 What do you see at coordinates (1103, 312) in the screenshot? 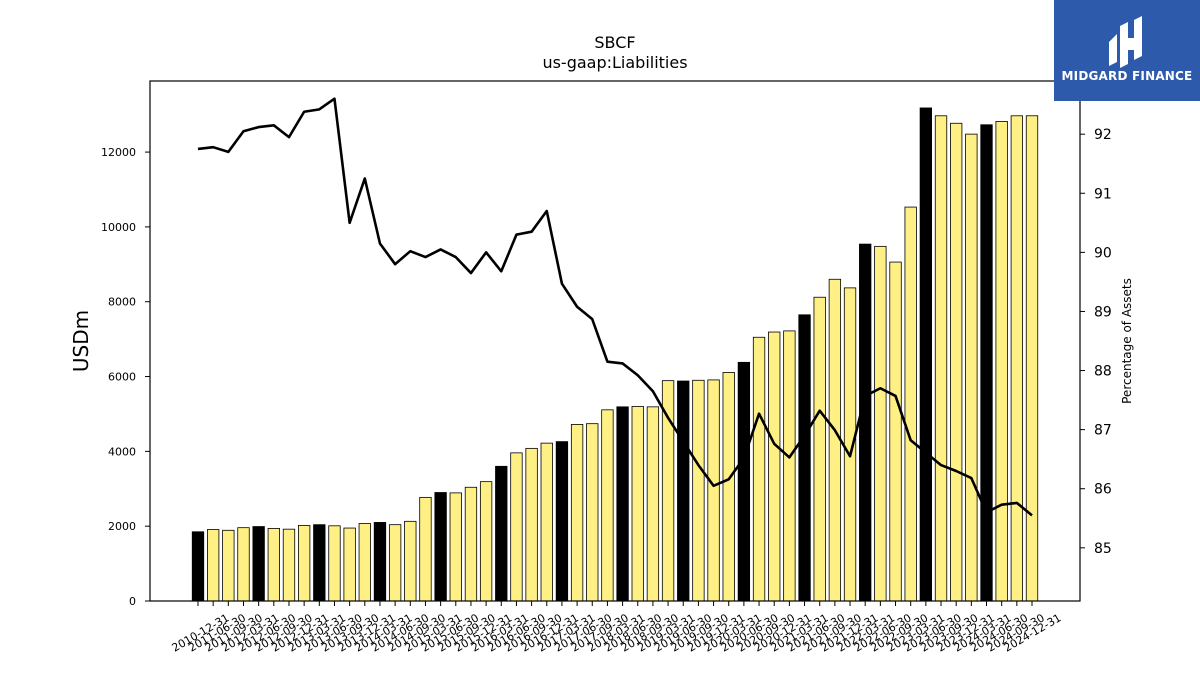
I see `y2-tick-label: 89` at bounding box center [1103, 312].